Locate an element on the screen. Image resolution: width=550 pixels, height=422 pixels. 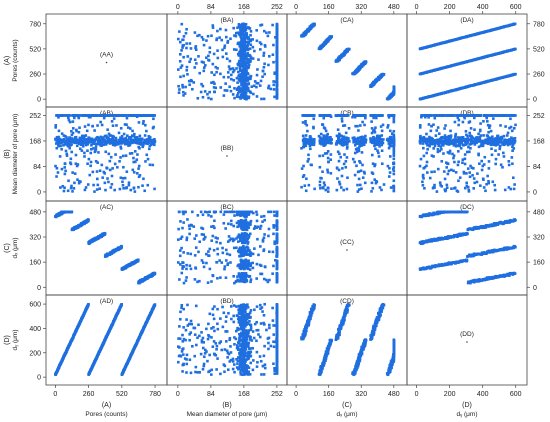
panel-points is located at coordinates (105, 247).